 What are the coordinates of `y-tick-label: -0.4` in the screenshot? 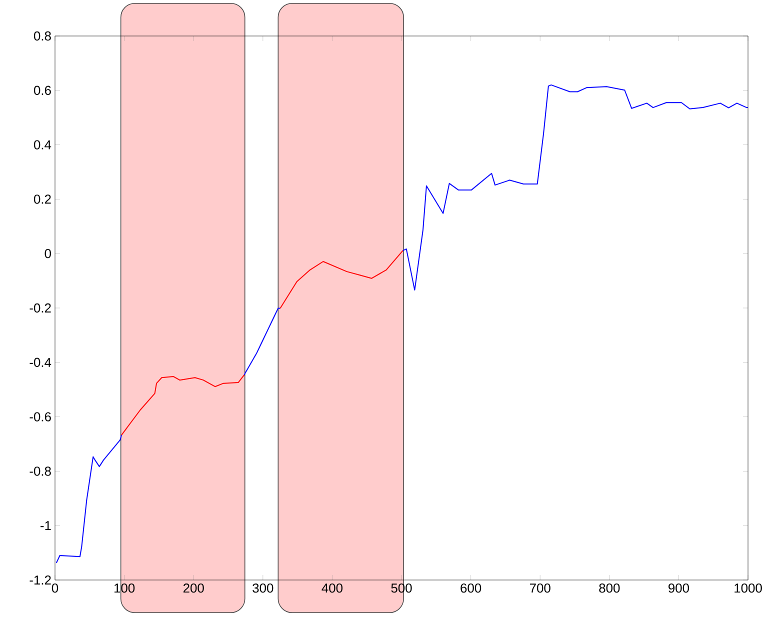 It's located at (41, 362).